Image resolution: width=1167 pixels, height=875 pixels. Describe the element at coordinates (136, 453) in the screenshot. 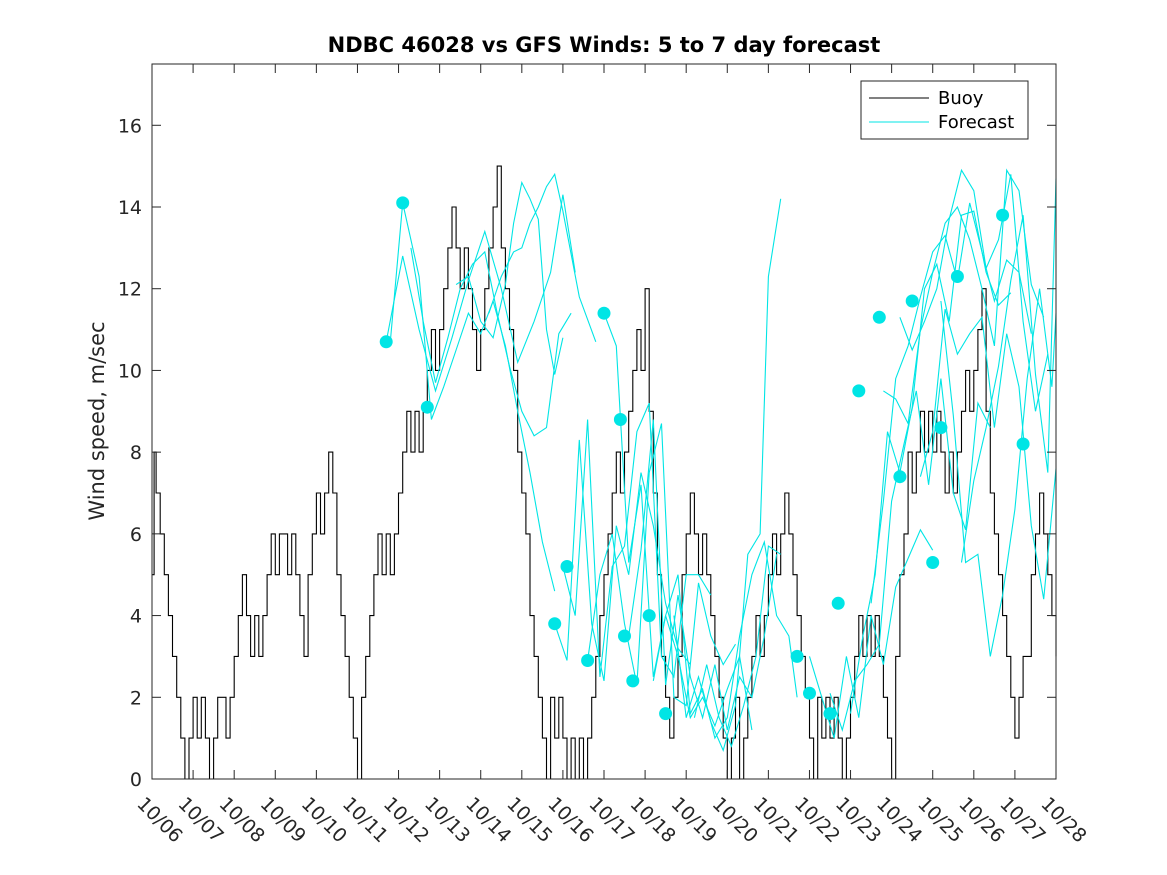

I see `y-tick-label: 8` at that location.